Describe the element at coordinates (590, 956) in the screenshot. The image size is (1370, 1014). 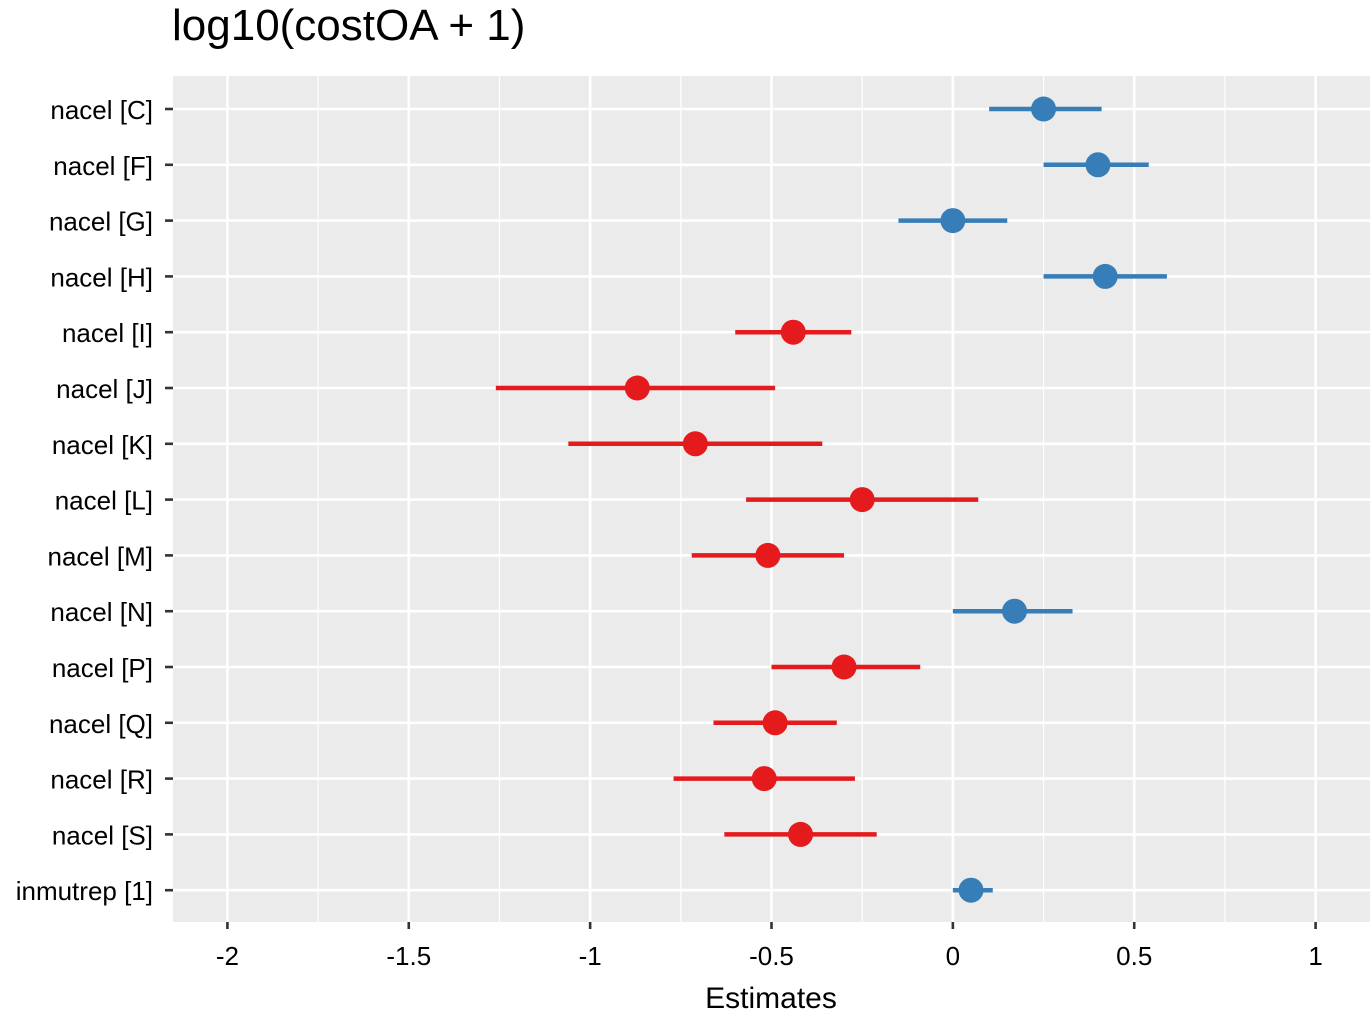
I see `x-tick-label: -1` at that location.